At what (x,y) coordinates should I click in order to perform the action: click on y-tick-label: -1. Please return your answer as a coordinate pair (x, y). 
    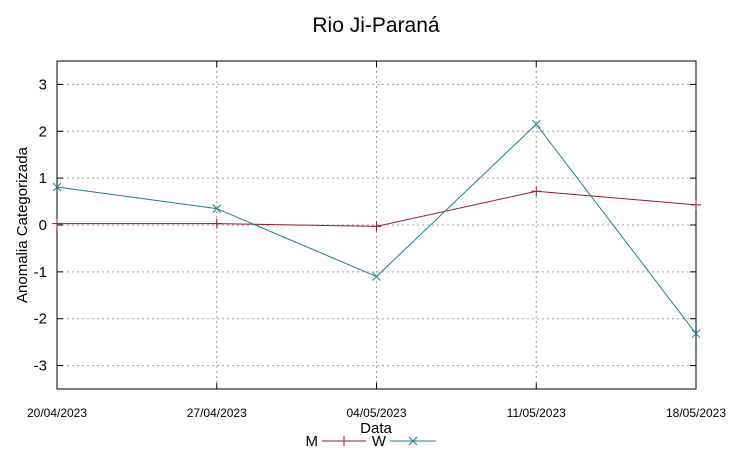
    Looking at the image, I should click on (40, 272).